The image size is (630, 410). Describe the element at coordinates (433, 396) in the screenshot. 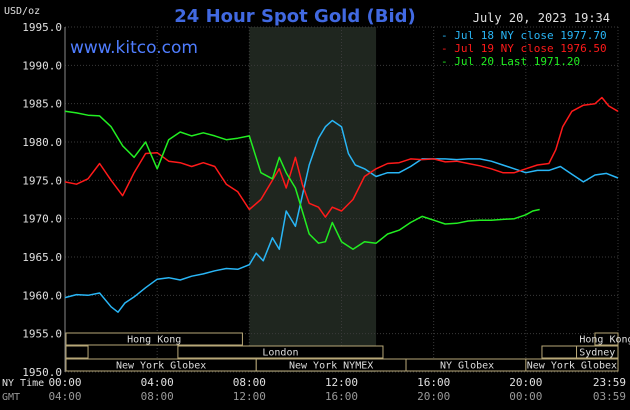

I see `x-tick-label-gmt: 20:00` at that location.